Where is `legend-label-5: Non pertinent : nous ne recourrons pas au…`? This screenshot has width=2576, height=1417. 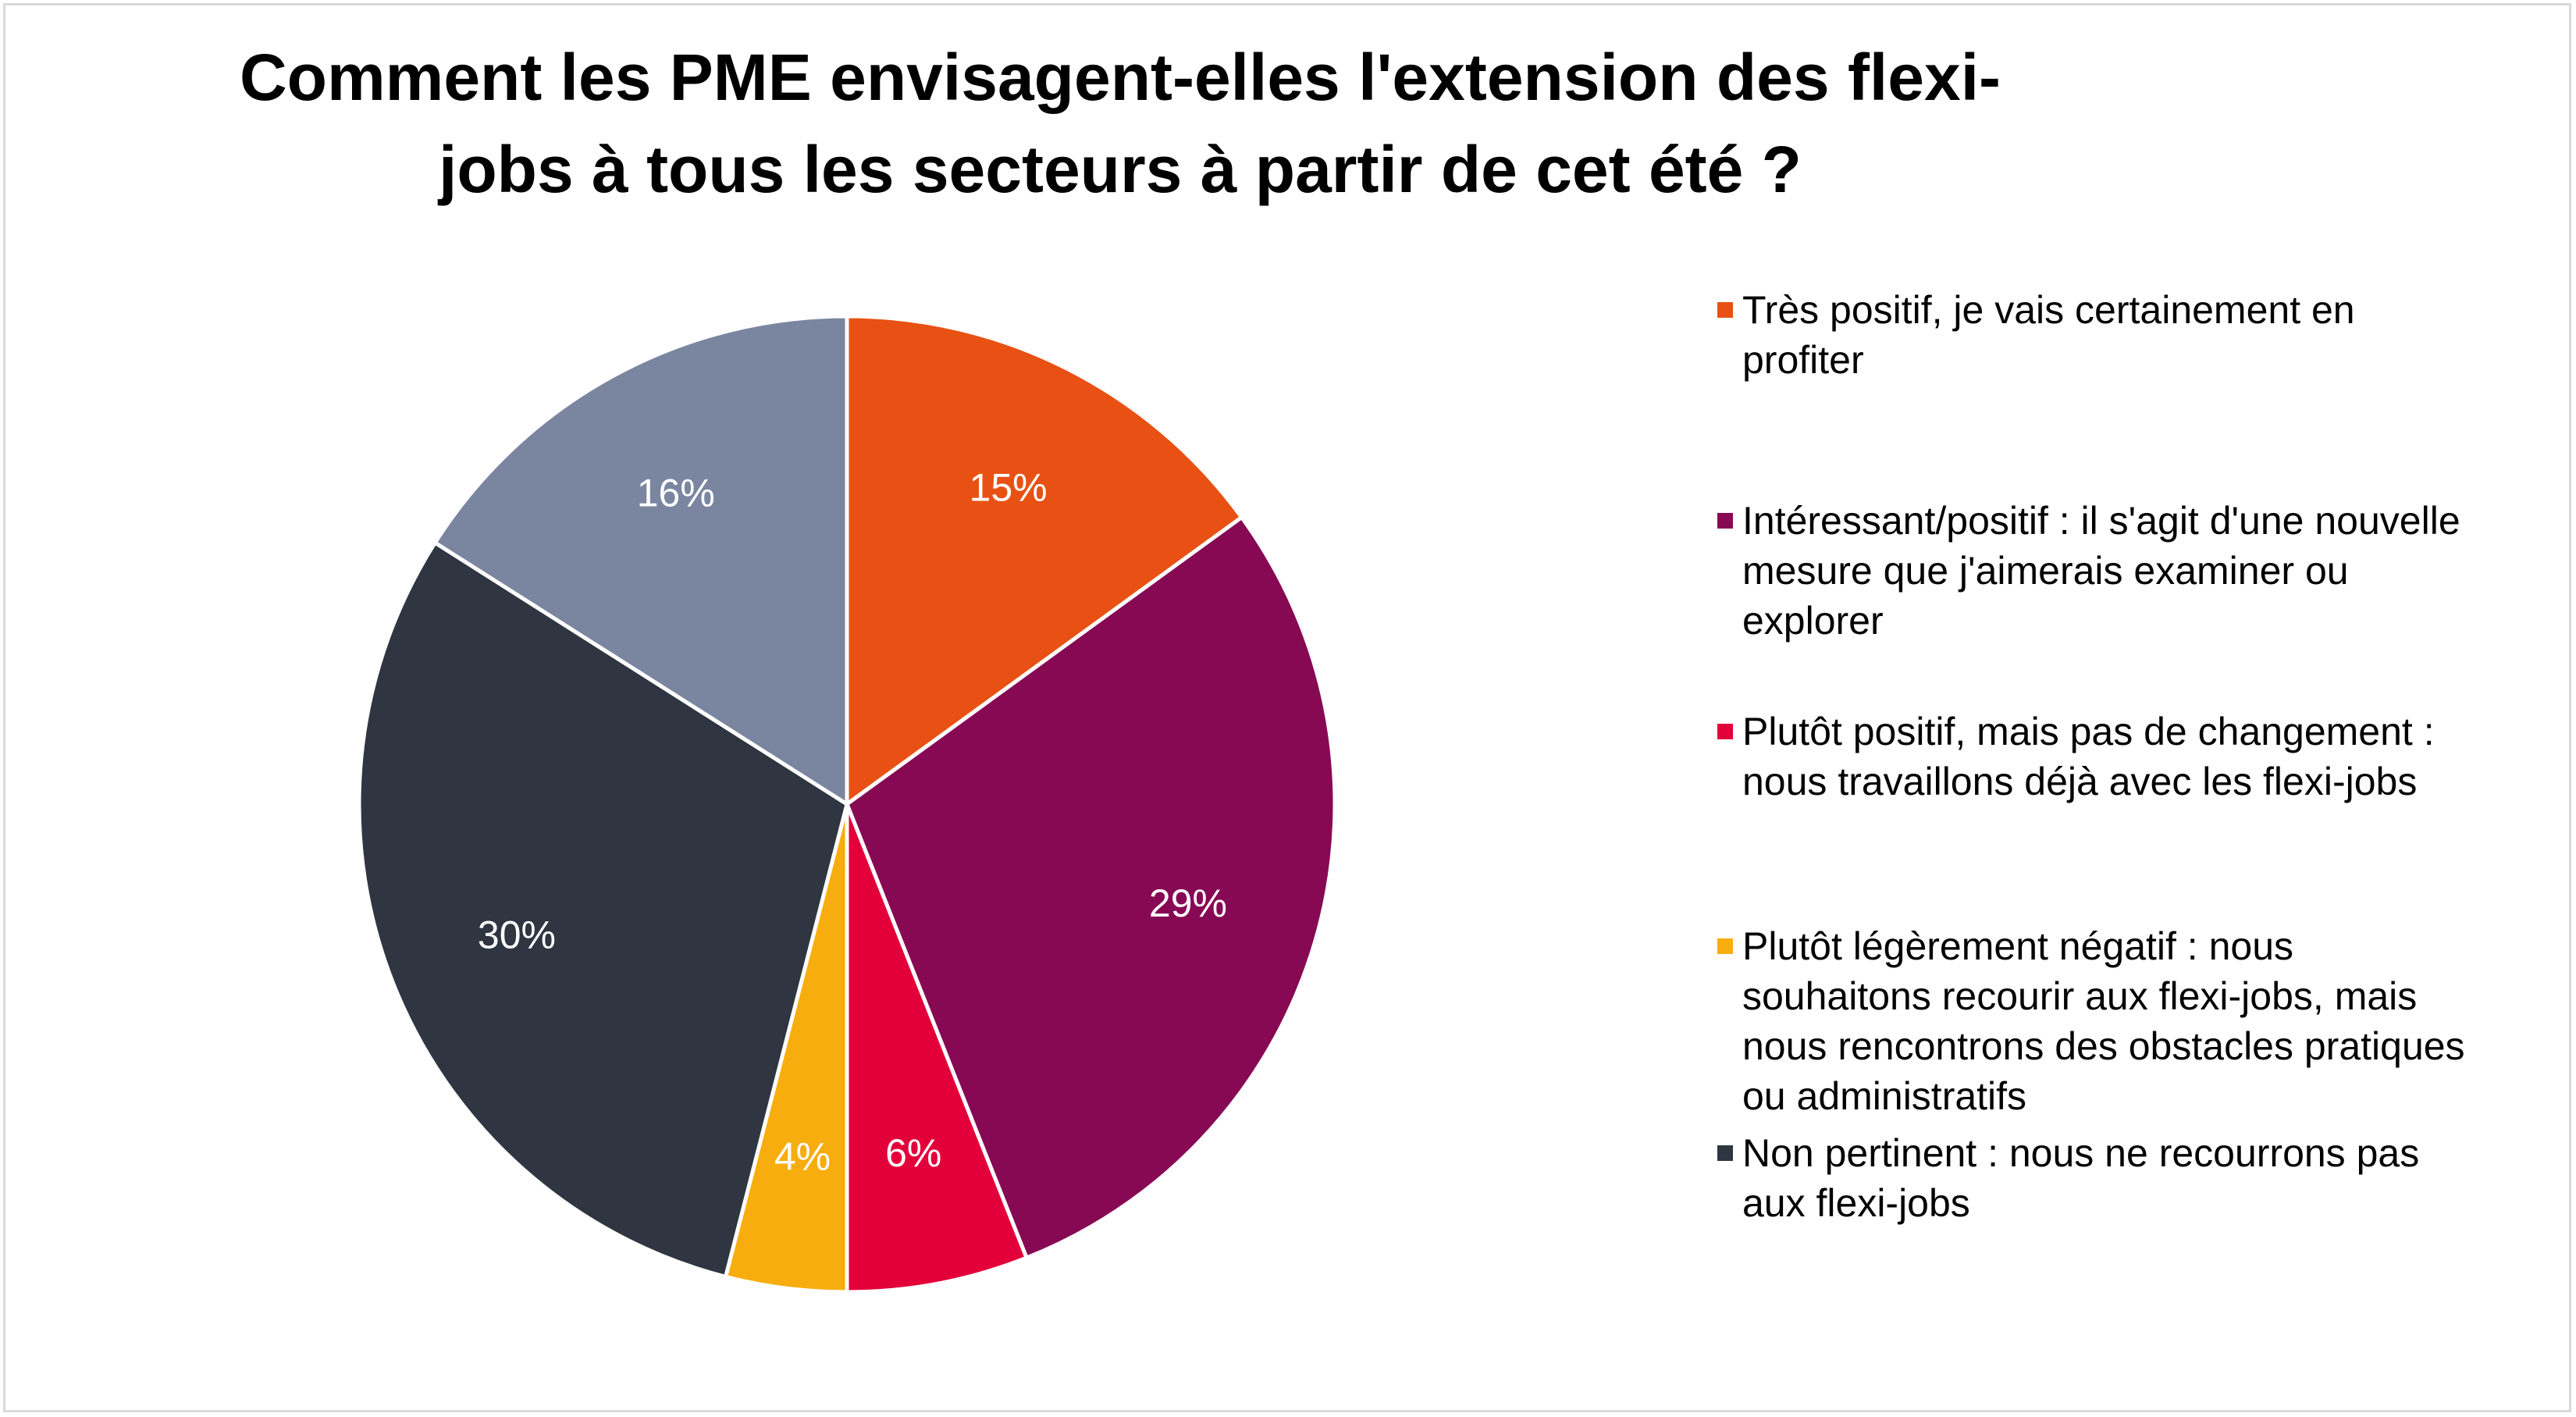
legend-label-5: Non pertinent : nous ne recourrons pas au… is located at coordinates (2148, 1178).